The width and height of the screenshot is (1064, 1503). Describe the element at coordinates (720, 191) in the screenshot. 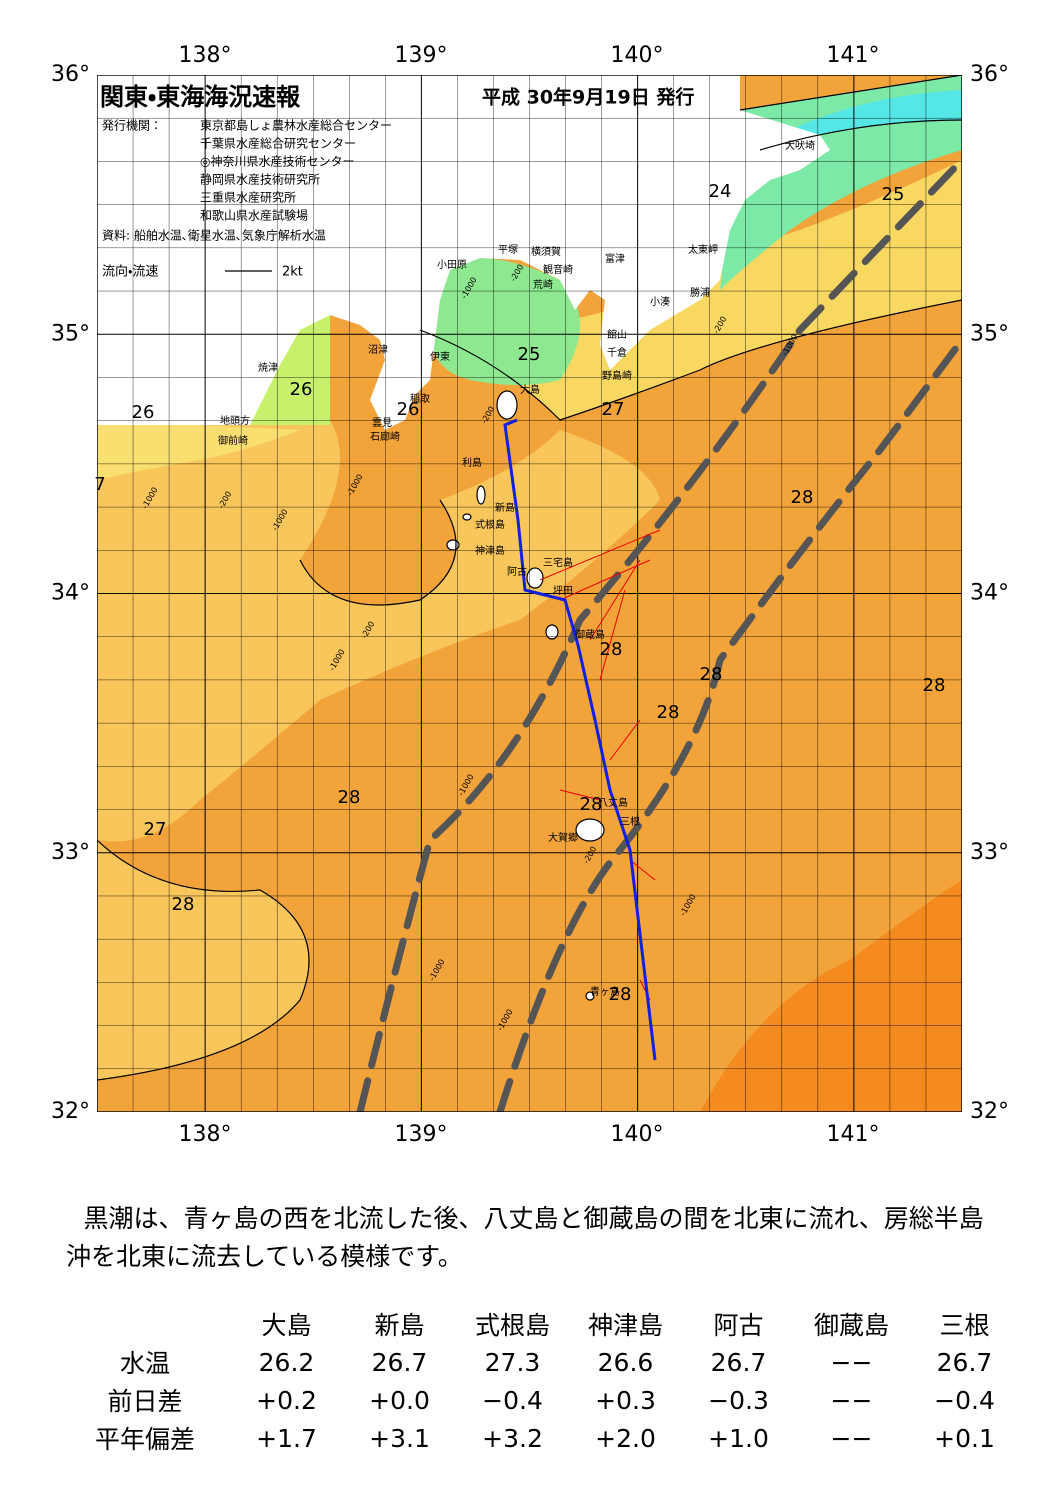

I see `temp-label: 24` at that location.